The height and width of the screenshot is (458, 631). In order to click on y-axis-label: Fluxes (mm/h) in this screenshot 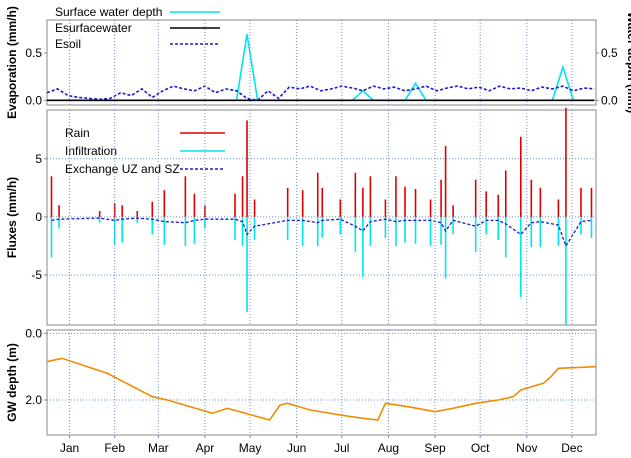, I will do `click(12, 217)`.